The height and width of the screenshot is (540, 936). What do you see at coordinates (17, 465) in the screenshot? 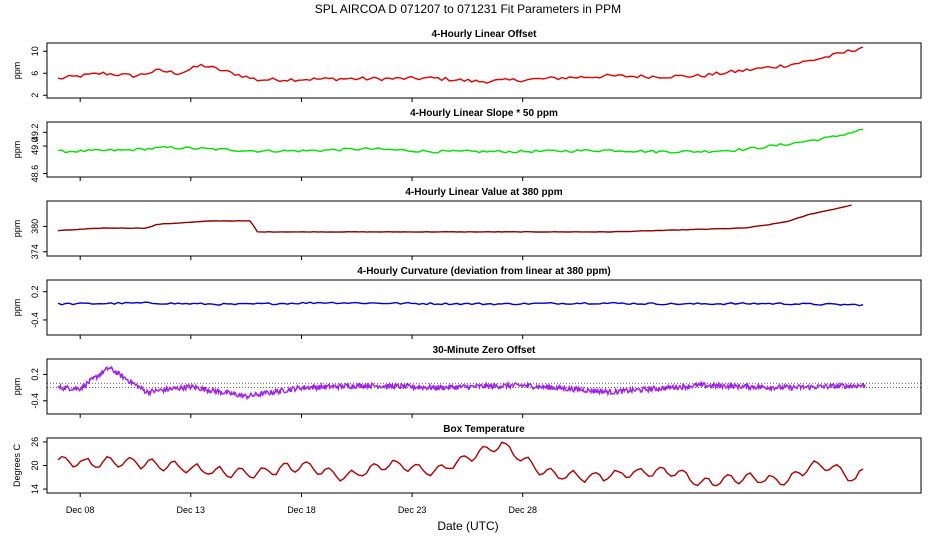
I see `y-axis-label: Degrees C` at bounding box center [17, 465].